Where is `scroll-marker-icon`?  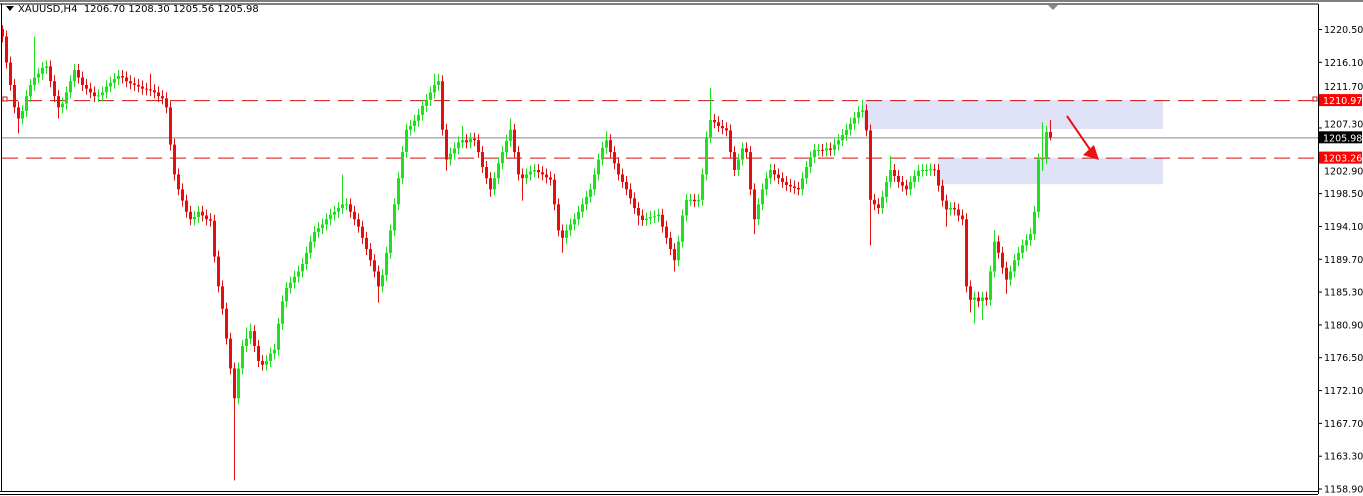
scroll-marker-icon is located at coordinates (1053, 7).